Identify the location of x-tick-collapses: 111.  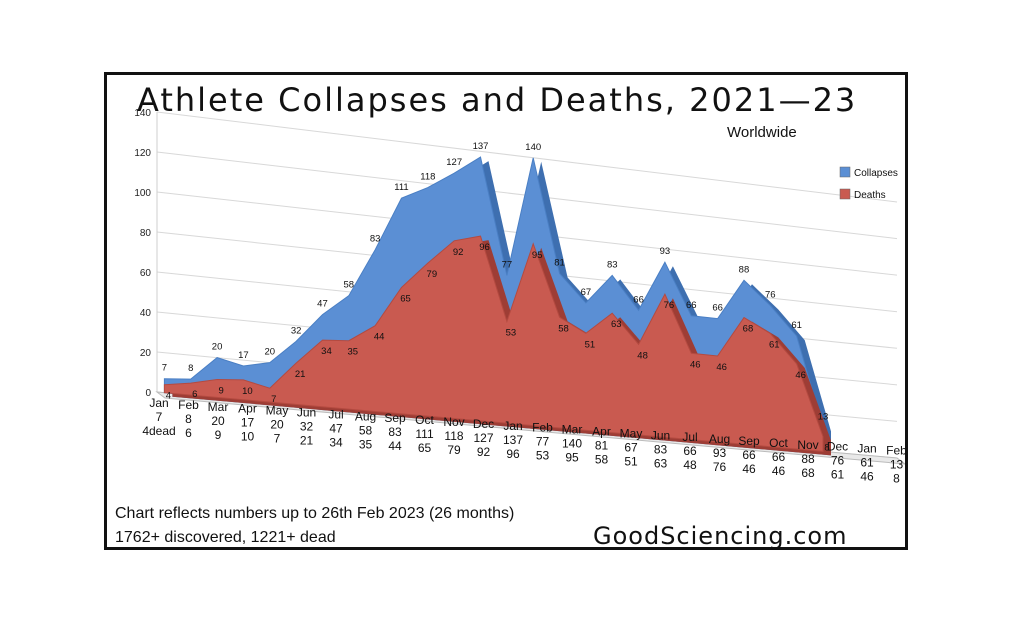
(424, 434).